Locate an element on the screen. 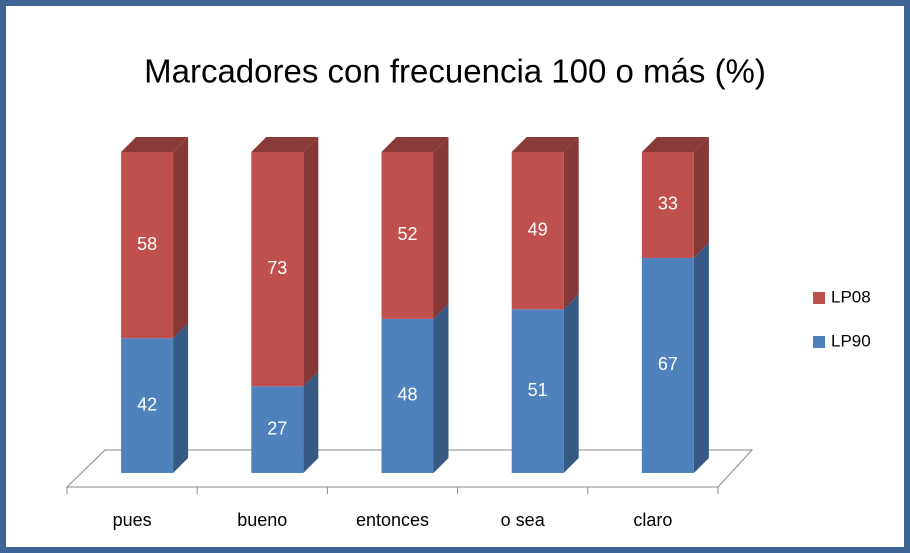 This screenshot has height=553, width=910. data-label: 48 is located at coordinates (407, 395).